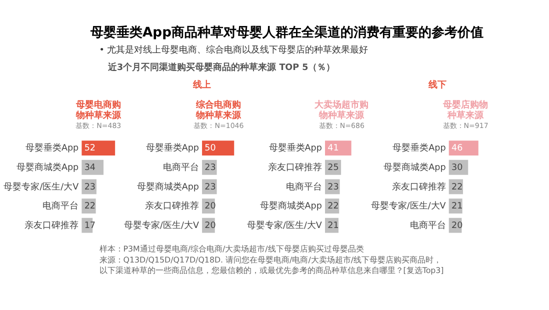 Image resolution: width=549 pixels, height=310 pixels. What do you see at coordinates (333, 168) in the screenshot?
I see `data-label: 25` at bounding box center [333, 168].